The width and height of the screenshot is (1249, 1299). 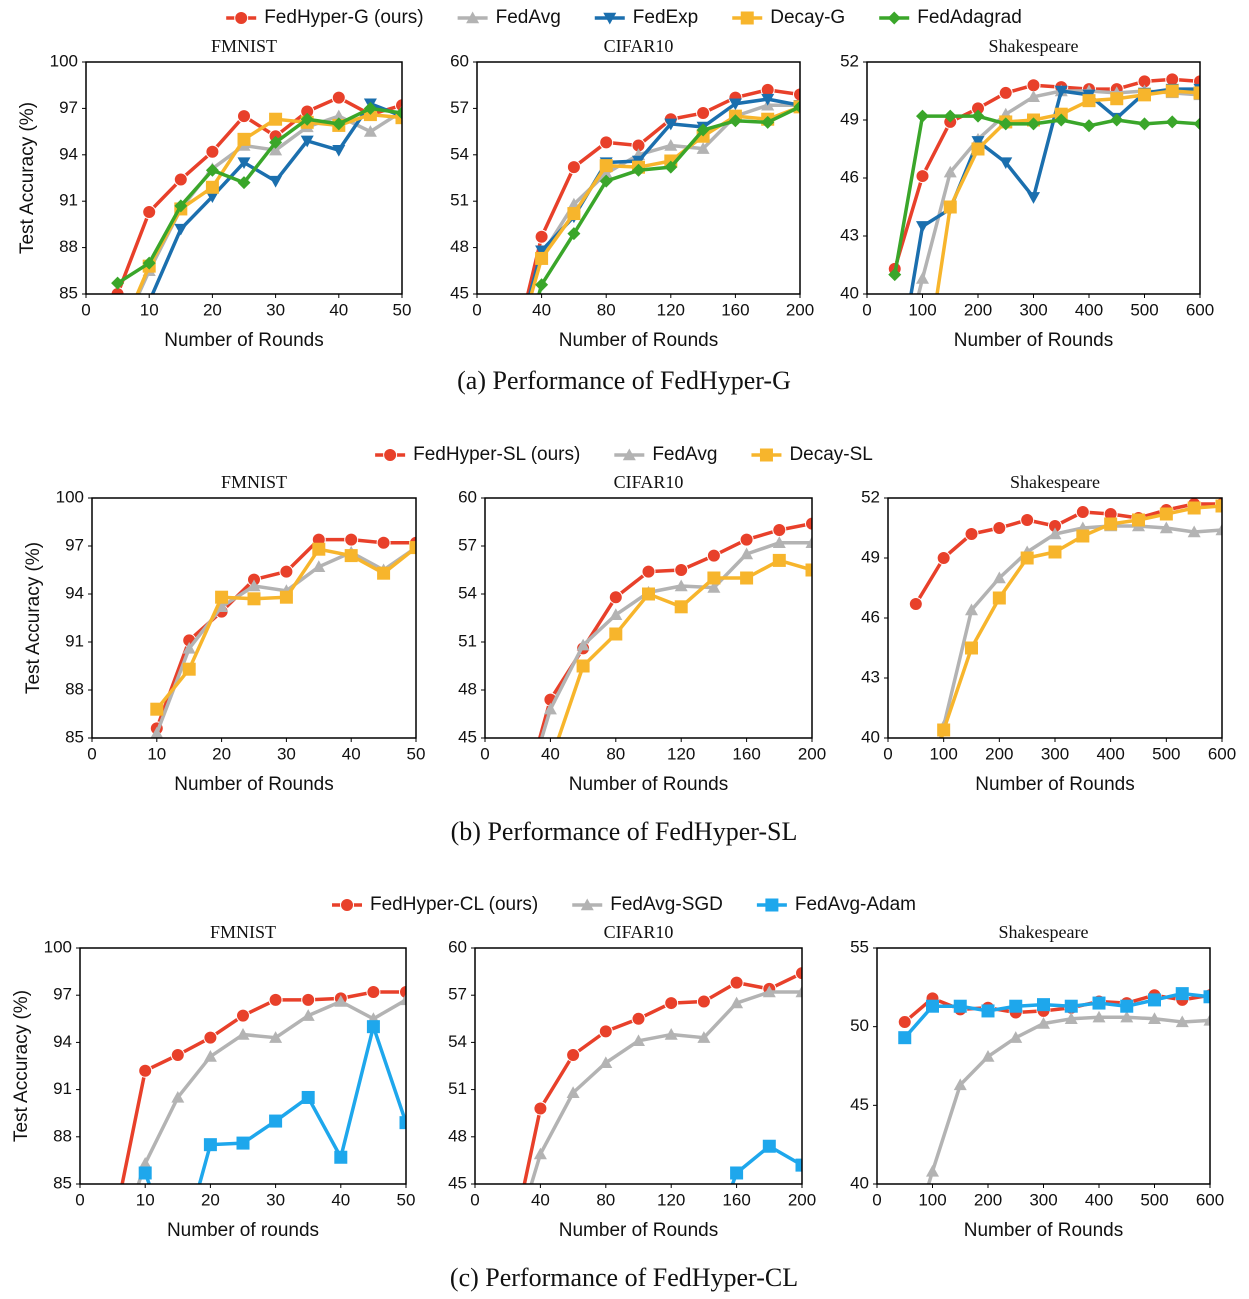 I want to click on y-tick-label: 43, so click(x=849, y=234).